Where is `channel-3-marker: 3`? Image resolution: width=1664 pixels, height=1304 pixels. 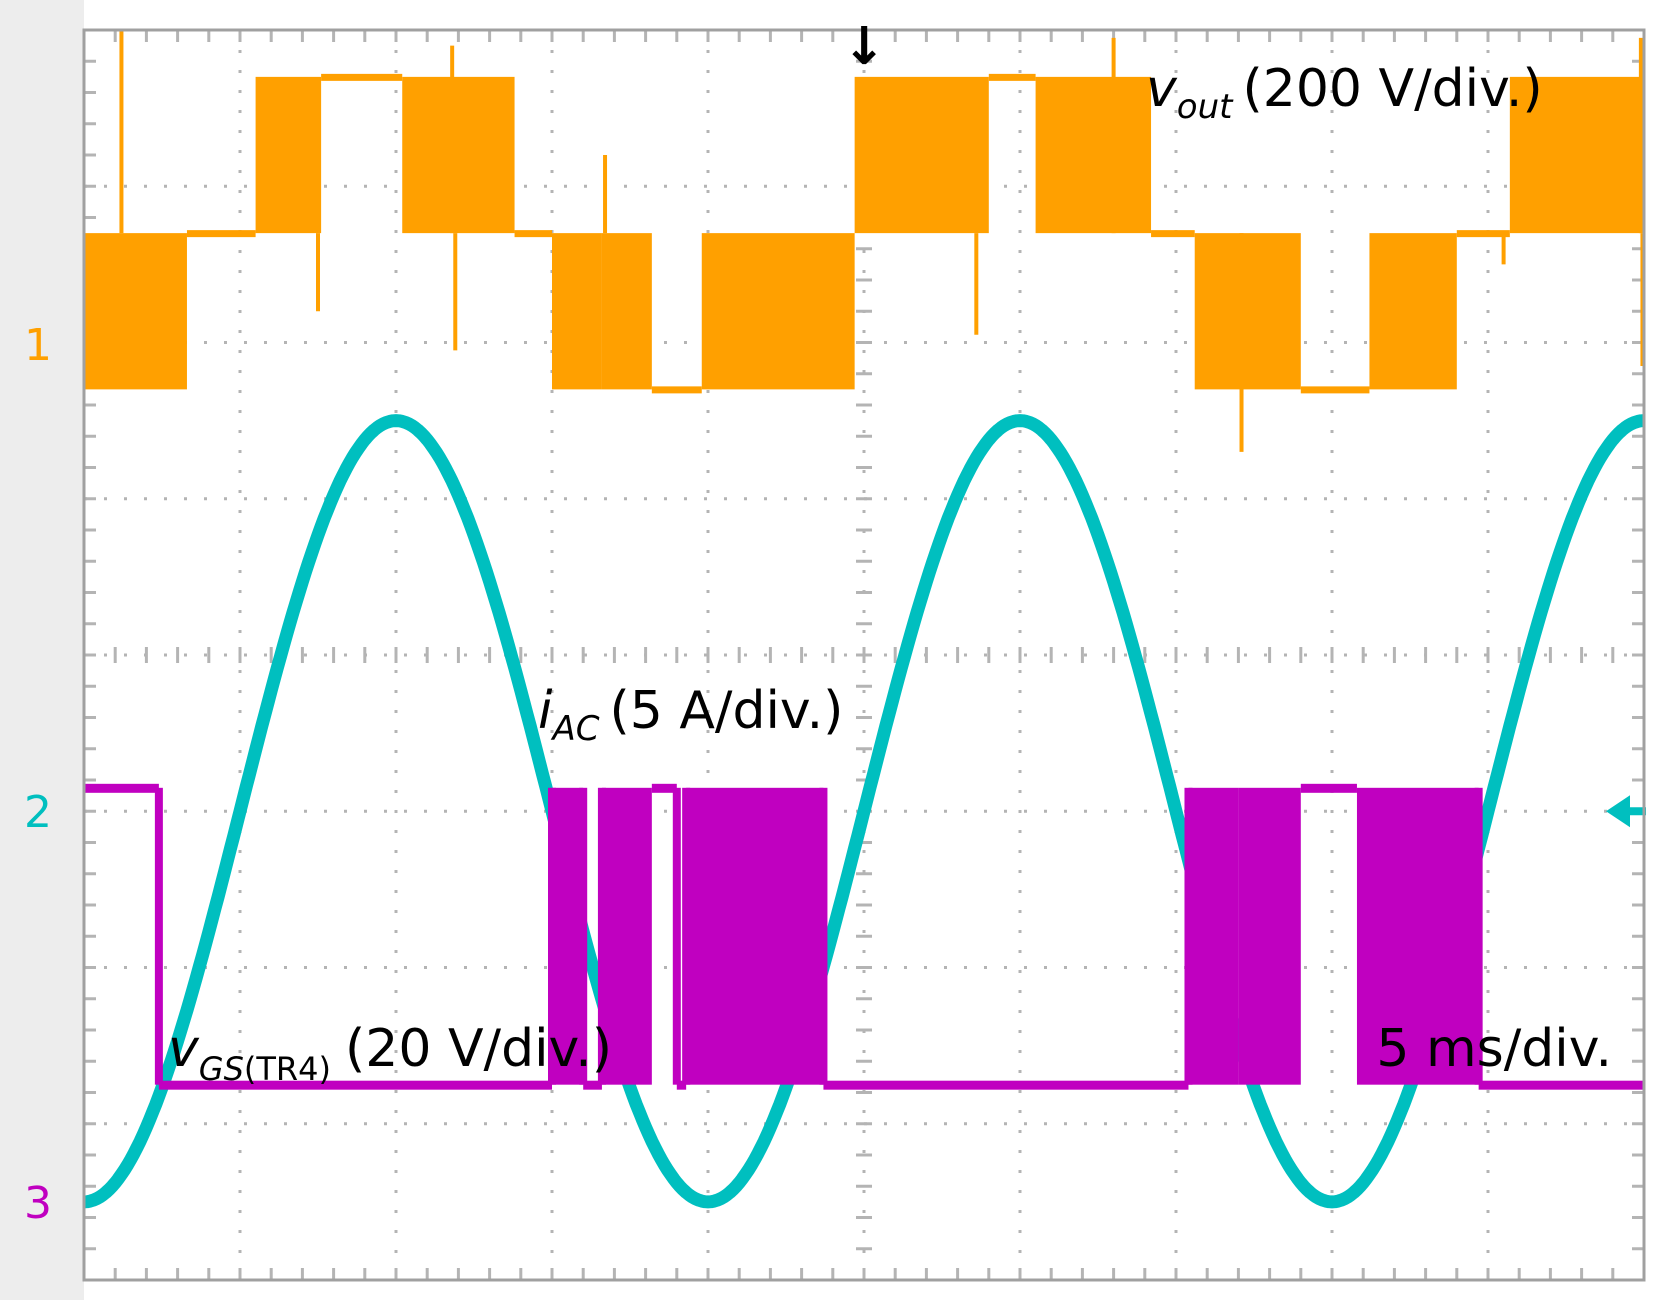 channel-3-marker: 3 is located at coordinates (38, 1203).